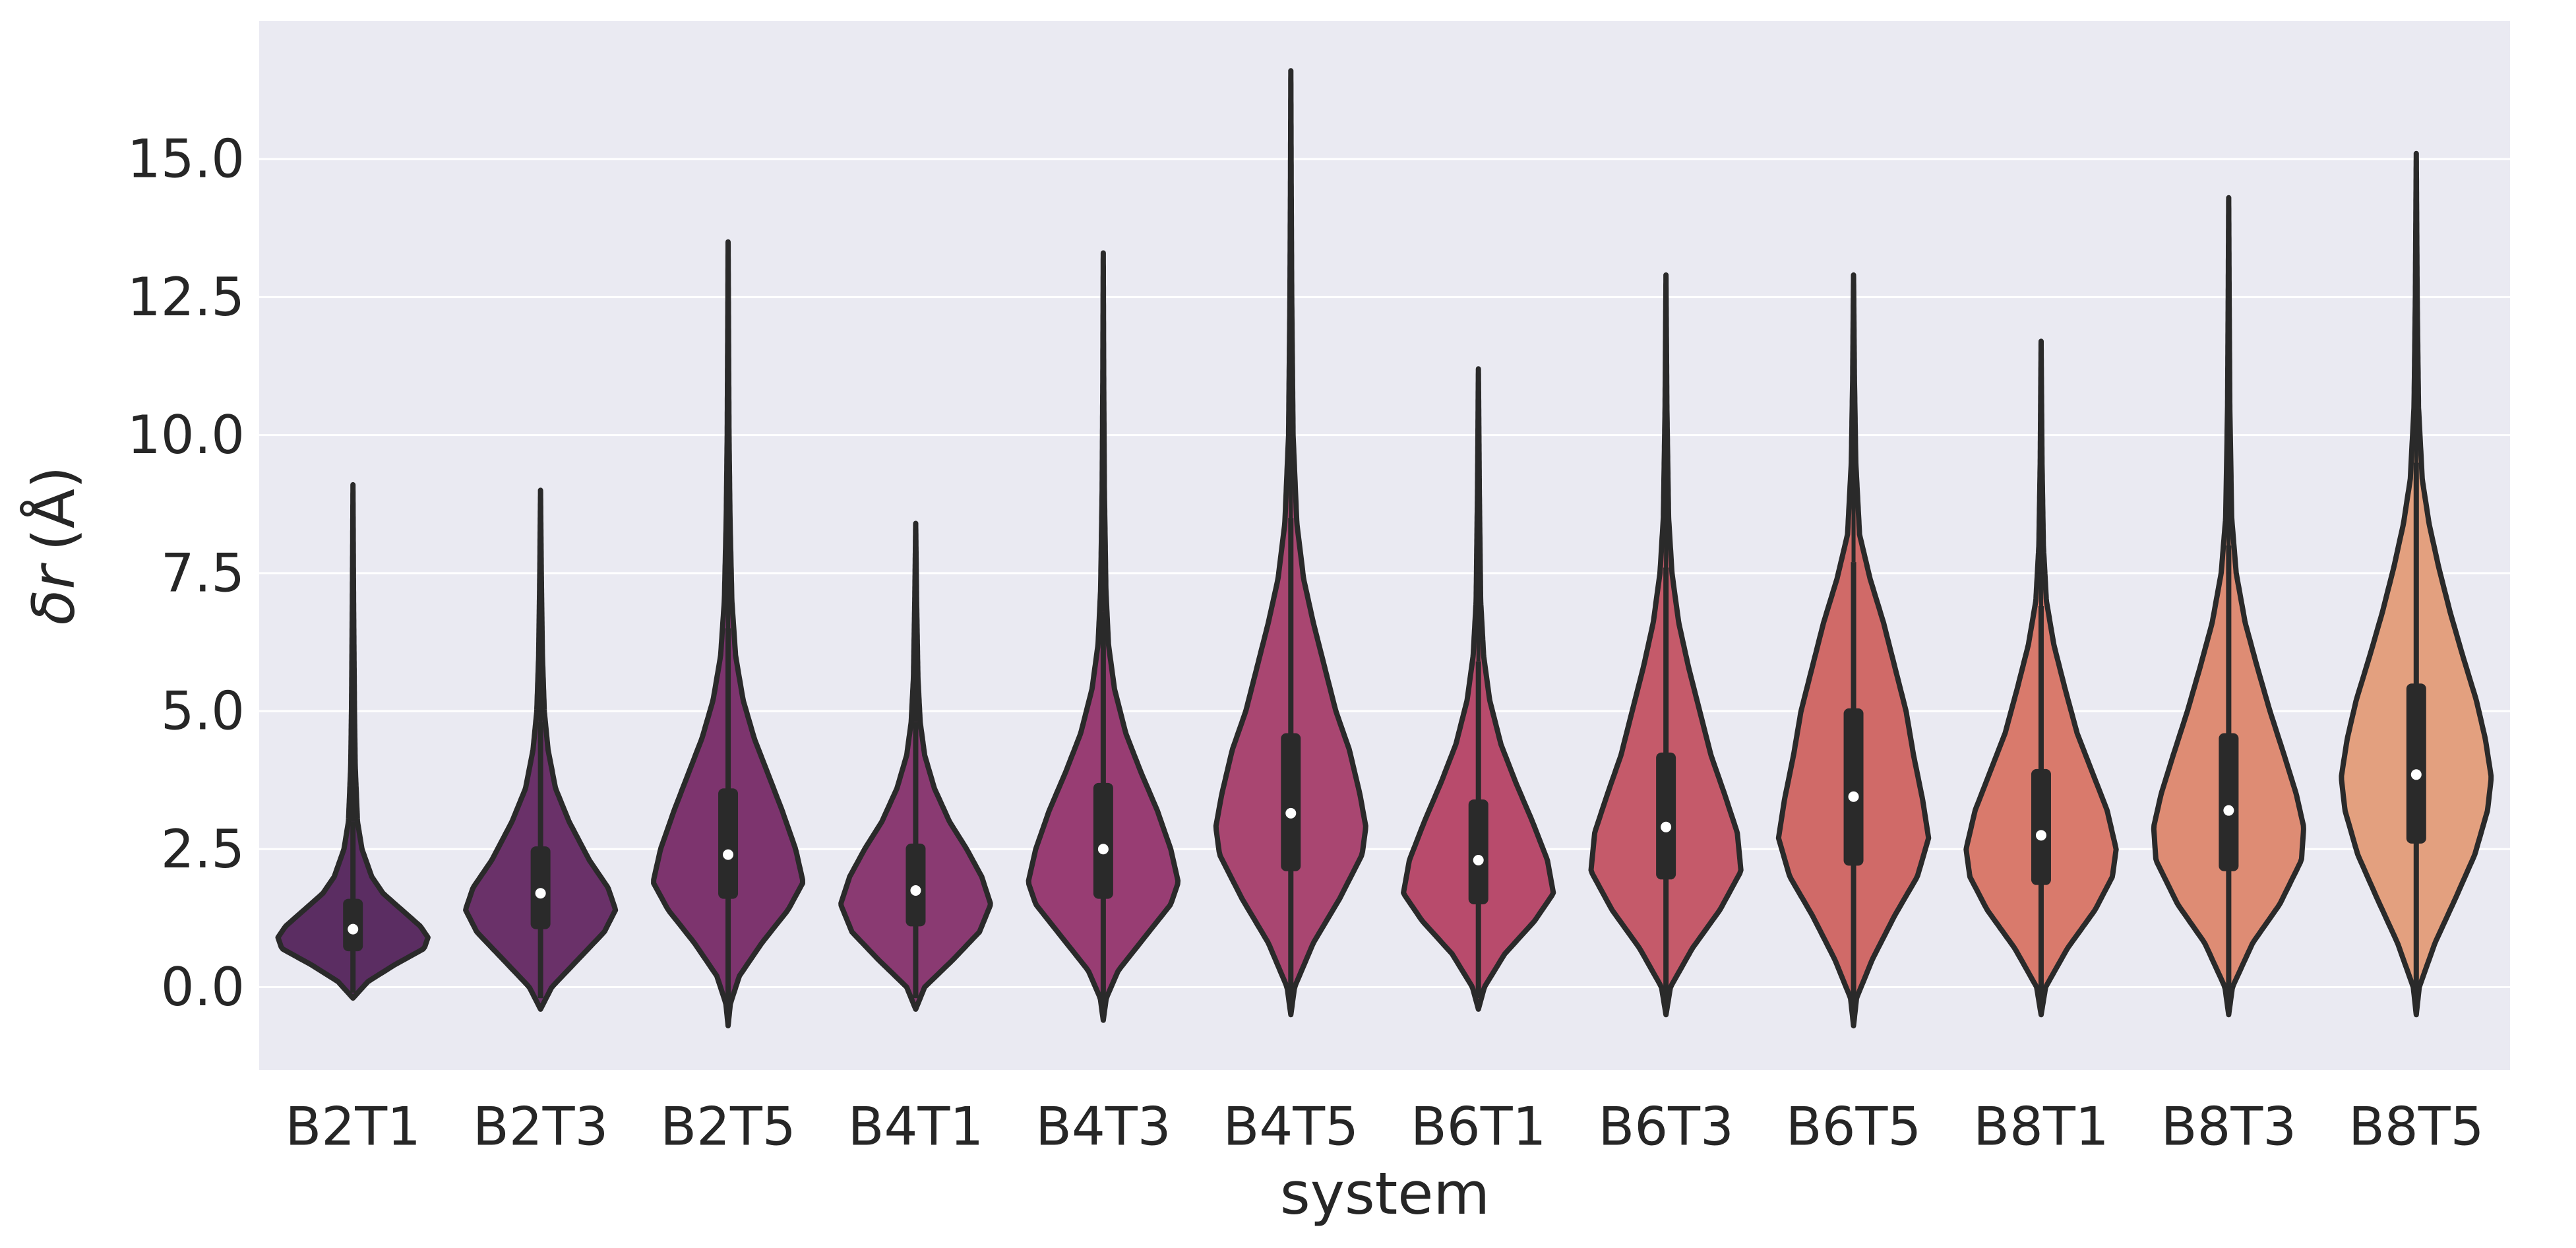 The width and height of the screenshot is (2576, 1248). Describe the element at coordinates (2041, 678) in the screenshot. I see `violin-B8T1` at that location.